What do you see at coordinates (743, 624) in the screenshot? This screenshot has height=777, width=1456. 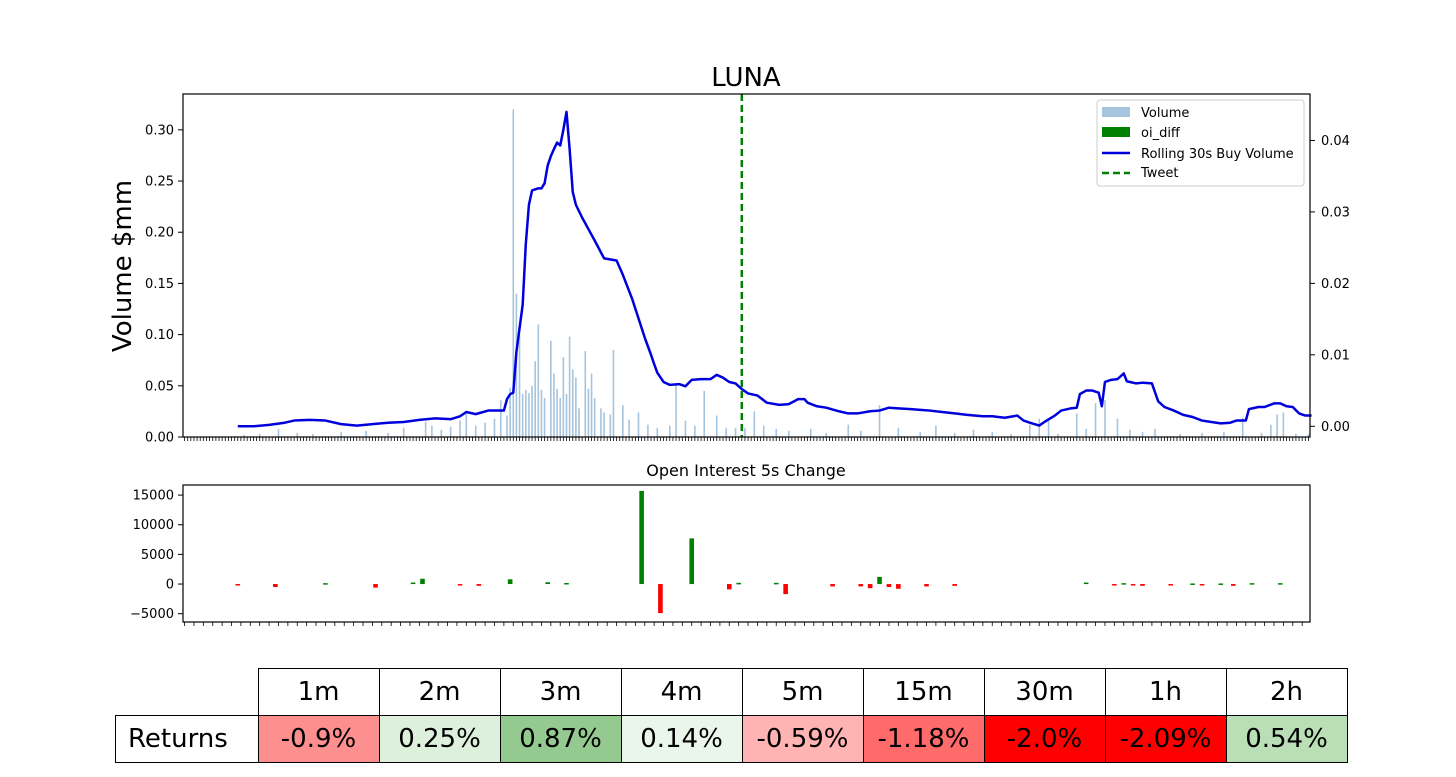 I see `oi-x-axis-ticks` at bounding box center [743, 624].